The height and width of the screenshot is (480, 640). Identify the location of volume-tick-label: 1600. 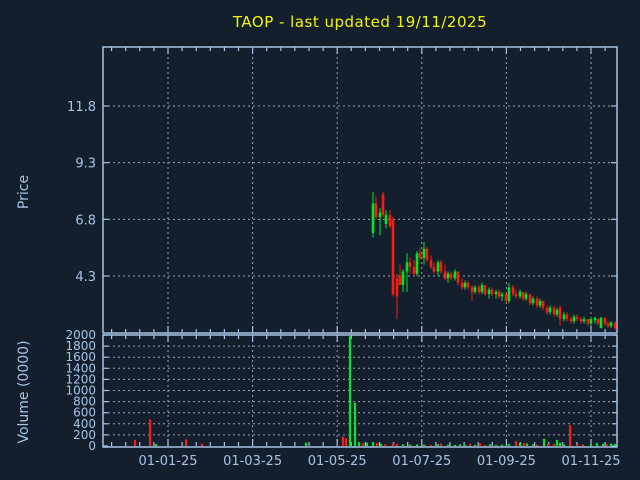
(80, 357).